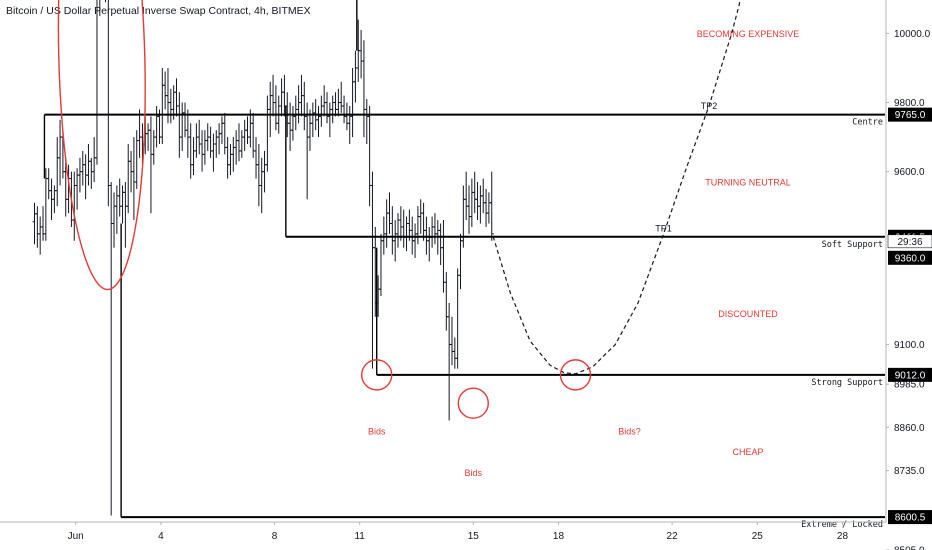  I want to click on target-label: TP1, so click(663, 228).